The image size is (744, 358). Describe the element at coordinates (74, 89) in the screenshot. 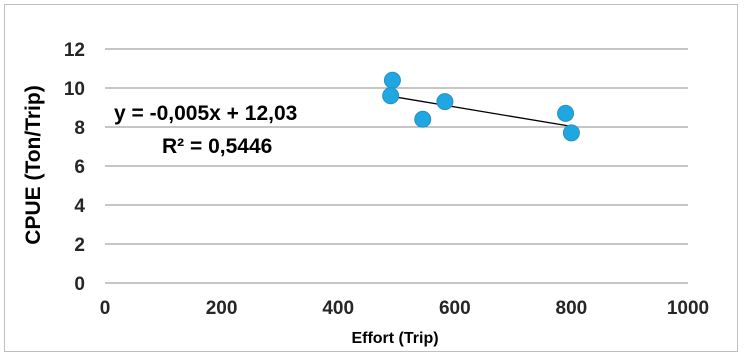

I see `y-tick-label: 10` at that location.